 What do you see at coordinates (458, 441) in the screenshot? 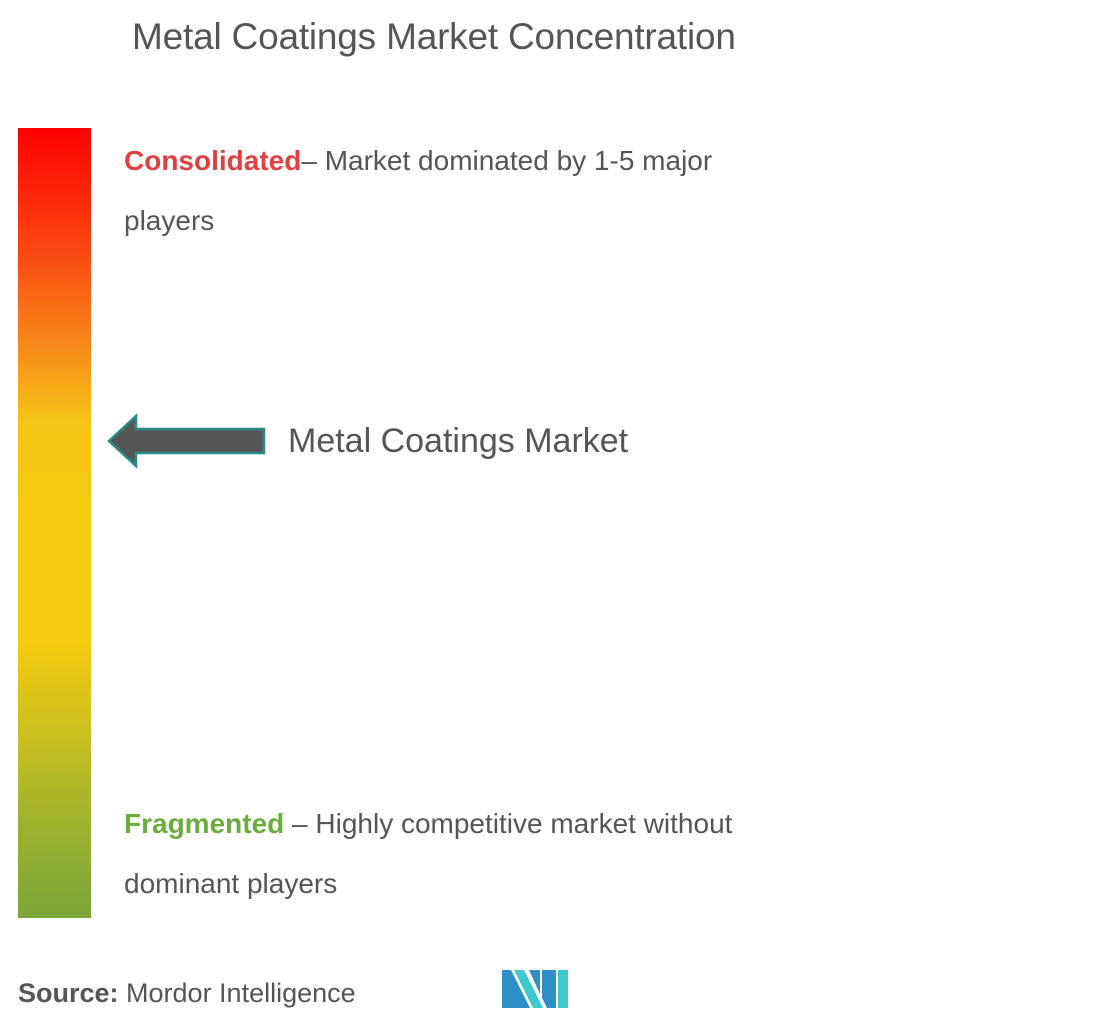
I see `market-position-label: Metal Coatings Market` at bounding box center [458, 441].